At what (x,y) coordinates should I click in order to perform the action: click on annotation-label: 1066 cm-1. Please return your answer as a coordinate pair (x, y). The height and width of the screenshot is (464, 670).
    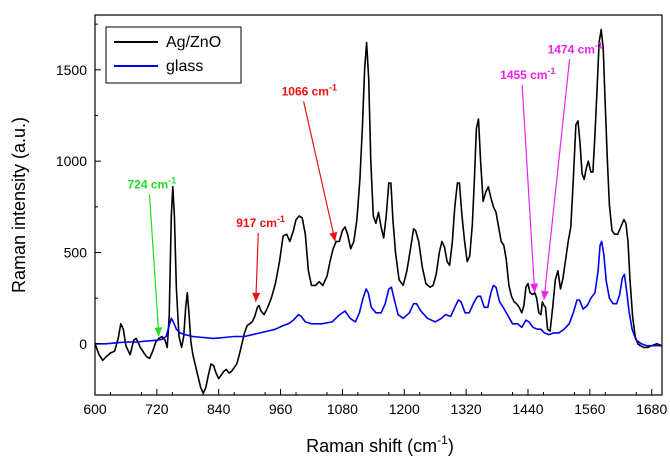
    Looking at the image, I should click on (309, 90).